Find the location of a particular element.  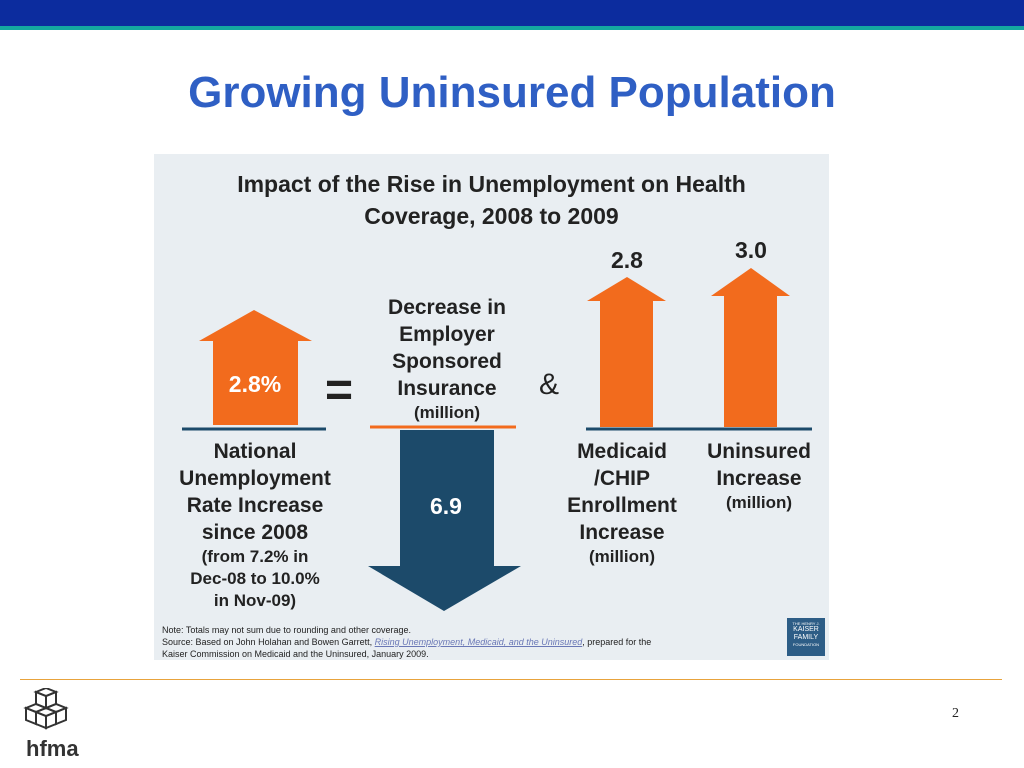

employer-unit: (million) is located at coordinates (447, 412).